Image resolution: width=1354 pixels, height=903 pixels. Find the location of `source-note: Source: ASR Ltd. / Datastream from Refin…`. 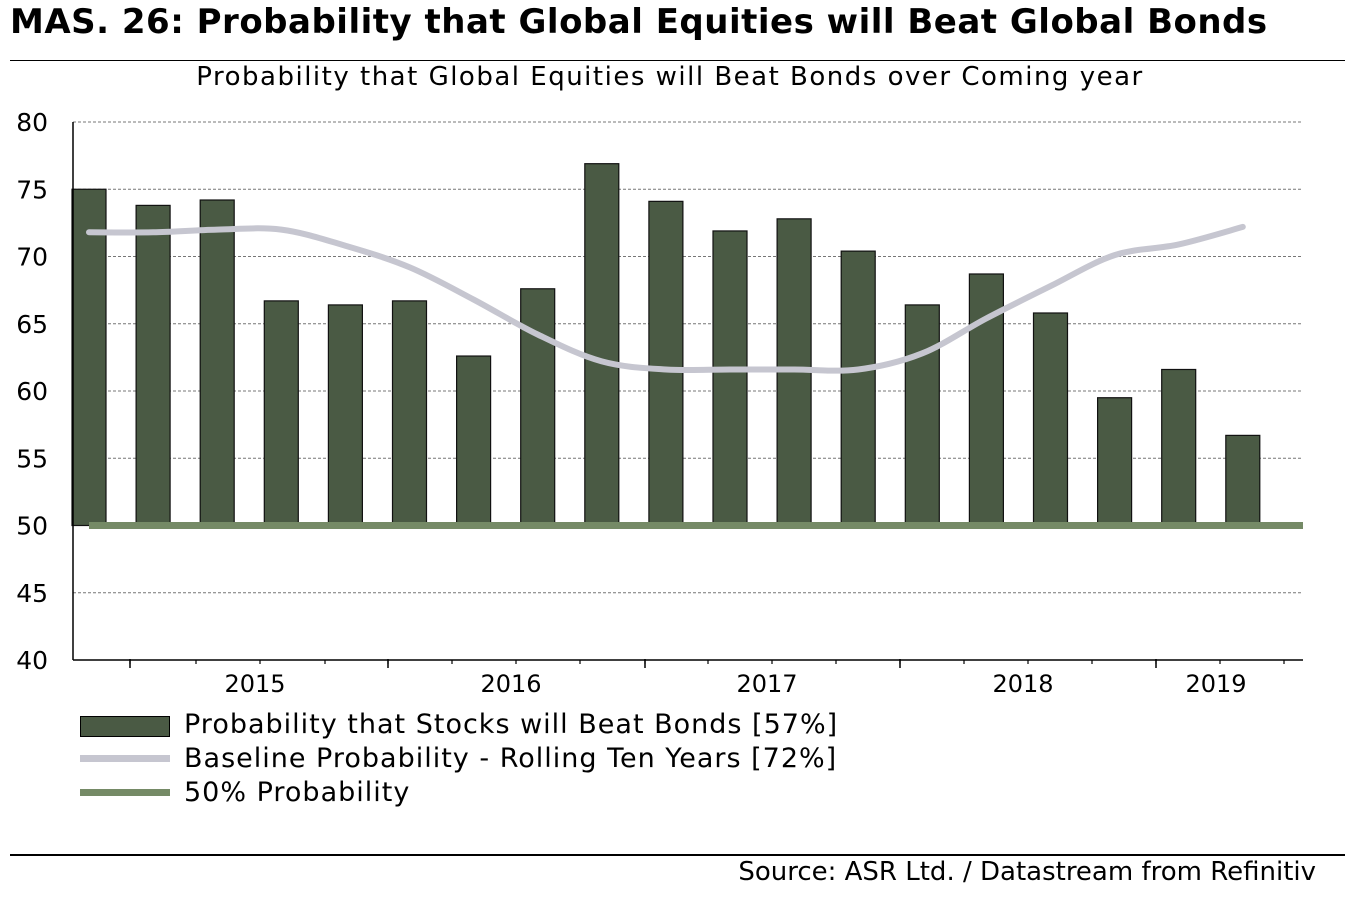

source-note: Source: ASR Ltd. / Datastream from Refin… is located at coordinates (1027, 872).